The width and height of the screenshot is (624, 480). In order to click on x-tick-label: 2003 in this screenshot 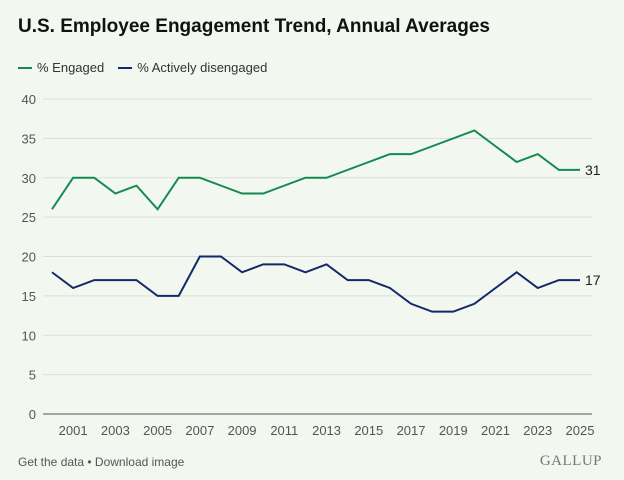, I will do `click(115, 430)`.